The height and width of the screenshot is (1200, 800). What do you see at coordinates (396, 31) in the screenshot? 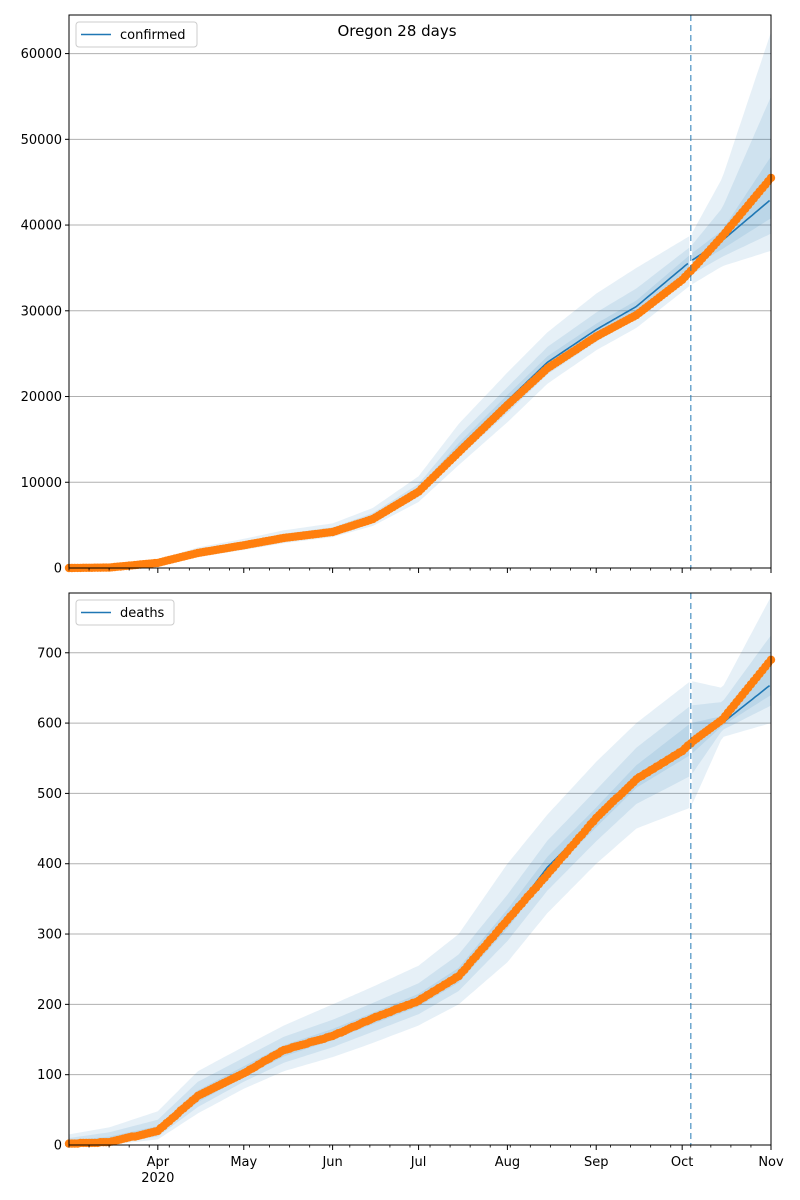
I see `figure-title: Oregon 28 days` at bounding box center [396, 31].